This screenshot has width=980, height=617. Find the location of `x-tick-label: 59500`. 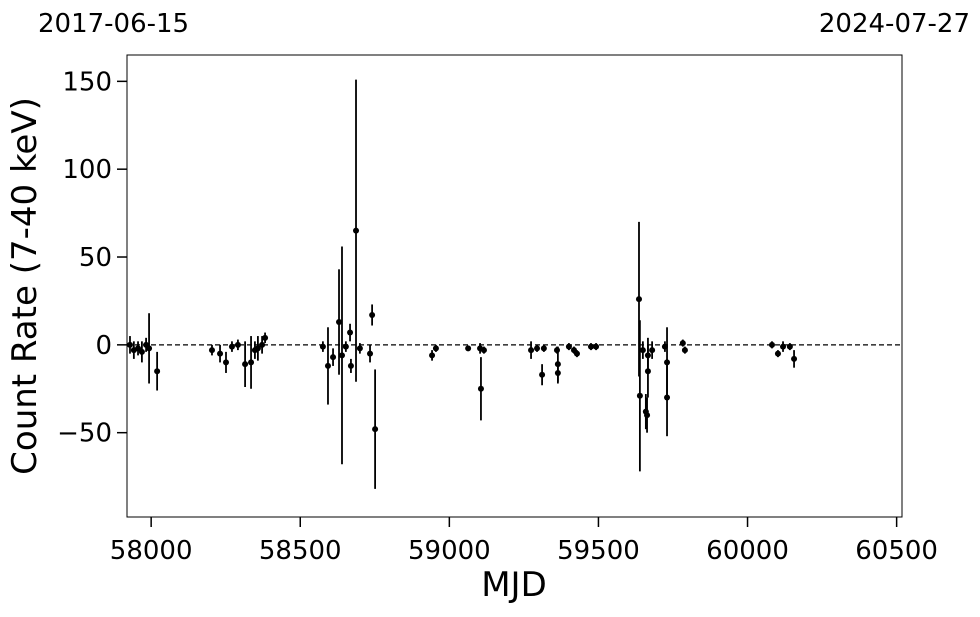

x-tick-label: 59500 is located at coordinates (598, 551).